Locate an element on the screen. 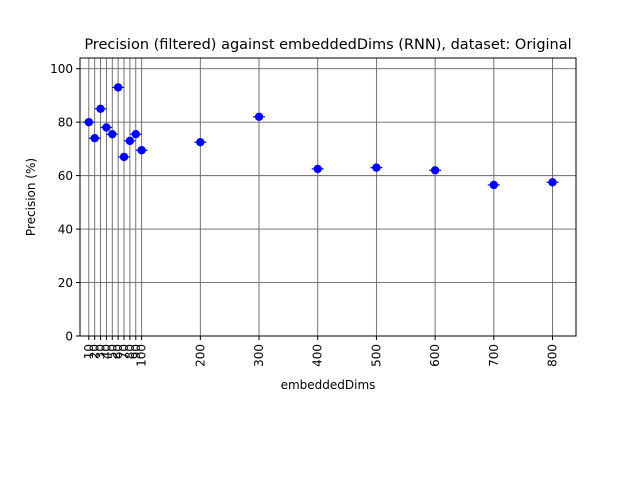 The height and width of the screenshot is (480, 640). x-tick-label-4: 50 is located at coordinates (112, 351).